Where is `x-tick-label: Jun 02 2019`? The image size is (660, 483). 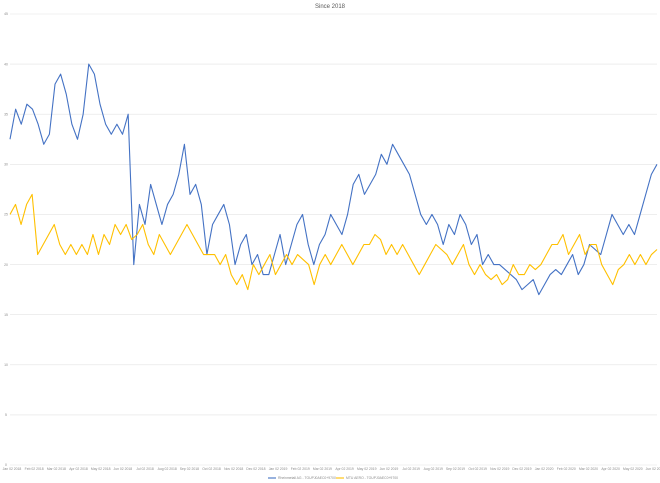 x-tick-label: Jun 02 2019 is located at coordinates (389, 469).